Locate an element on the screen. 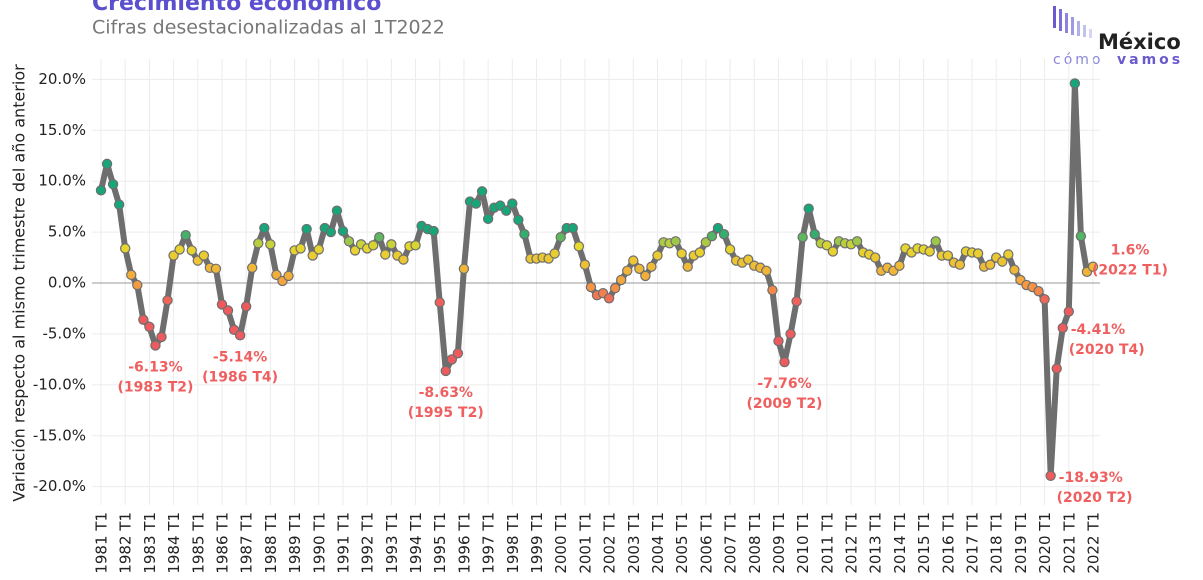 Image resolution: width=1203 pixels, height=580 pixels. x-tick-label: 1999 T1 is located at coordinates (537, 543).